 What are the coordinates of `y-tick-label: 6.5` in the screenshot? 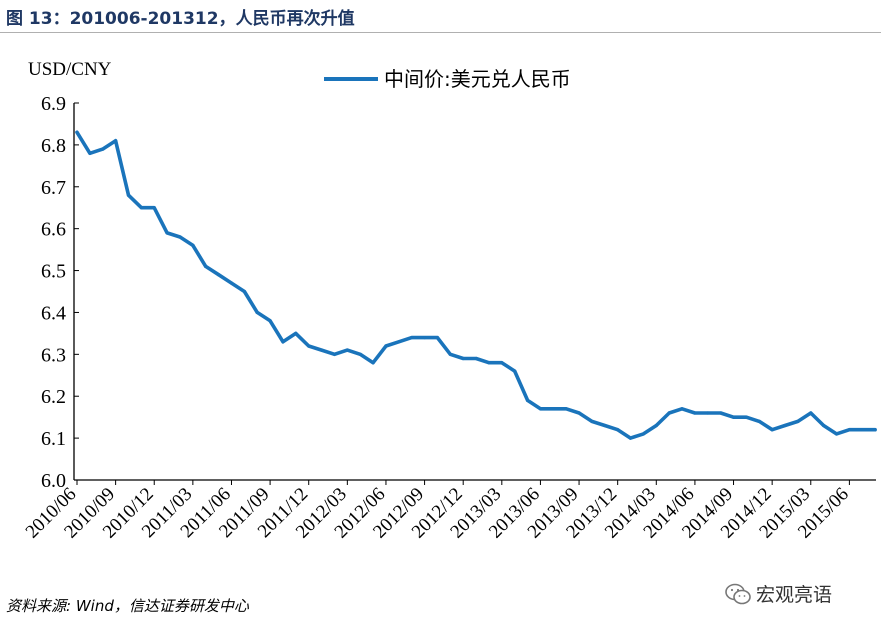 It's located at (53, 272).